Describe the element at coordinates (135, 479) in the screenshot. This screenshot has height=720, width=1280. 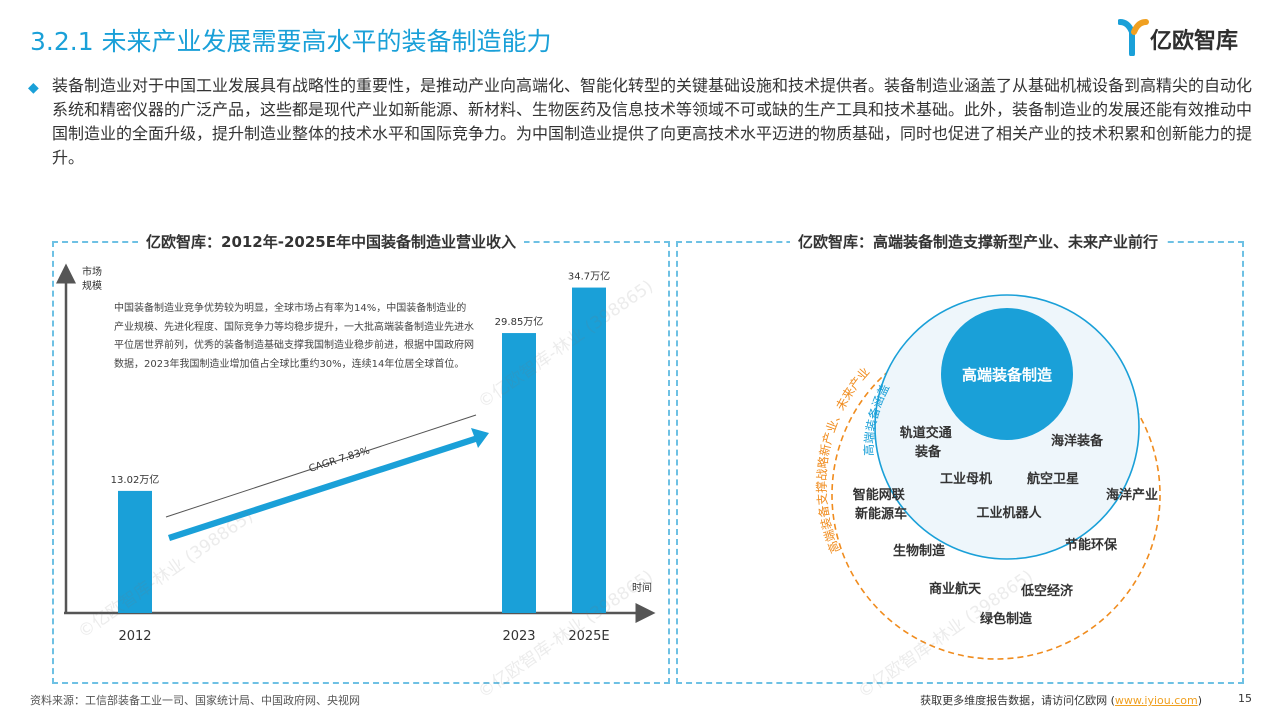
I see `bar-value-label: 13.02万亿` at that location.